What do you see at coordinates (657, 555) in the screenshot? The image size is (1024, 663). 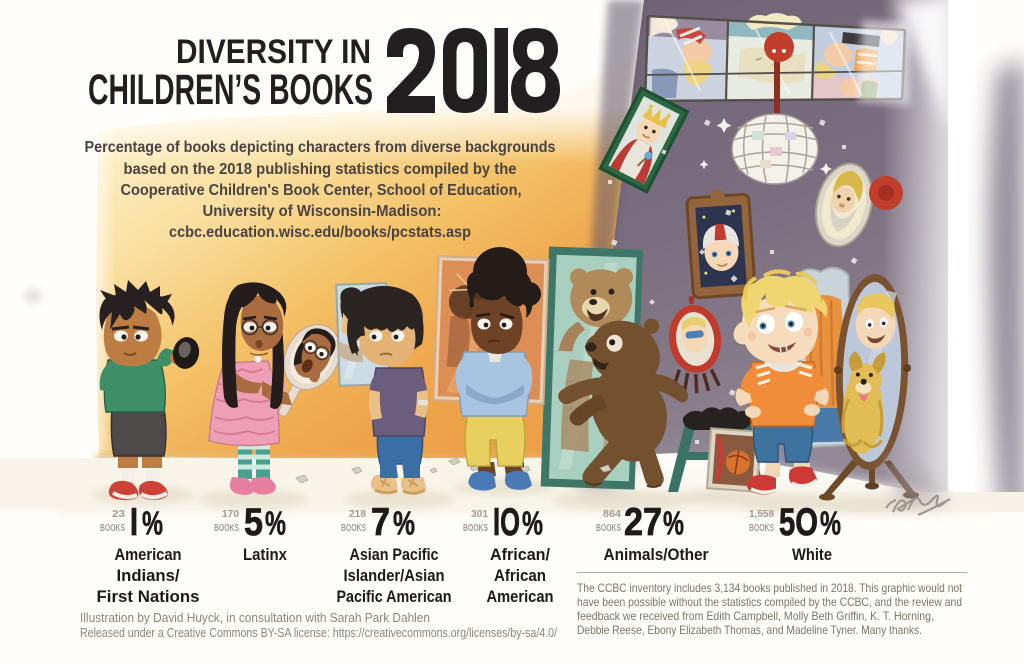 I see `svg-text: Animals/Other` at bounding box center [657, 555].